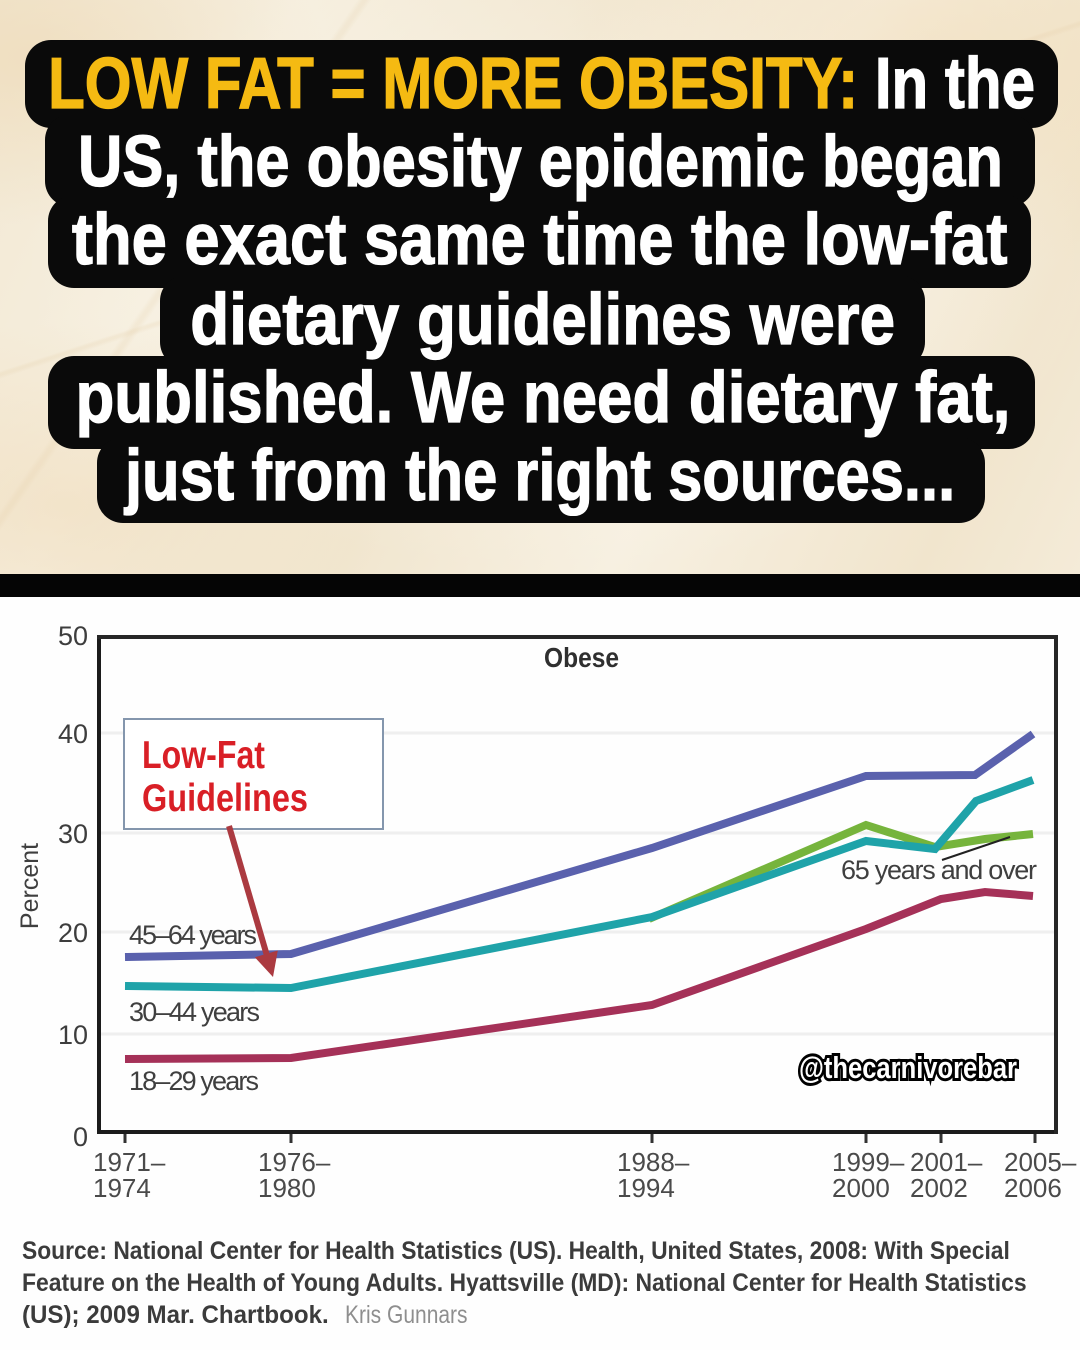 This screenshot has height=1350, width=1080. I want to click on svg-text: 30, so click(73, 834).